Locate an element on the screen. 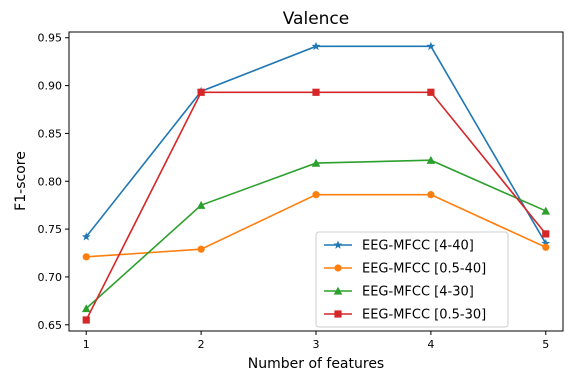 This screenshot has height=375, width=570. y-axis-title: F1-score is located at coordinates (21, 181).